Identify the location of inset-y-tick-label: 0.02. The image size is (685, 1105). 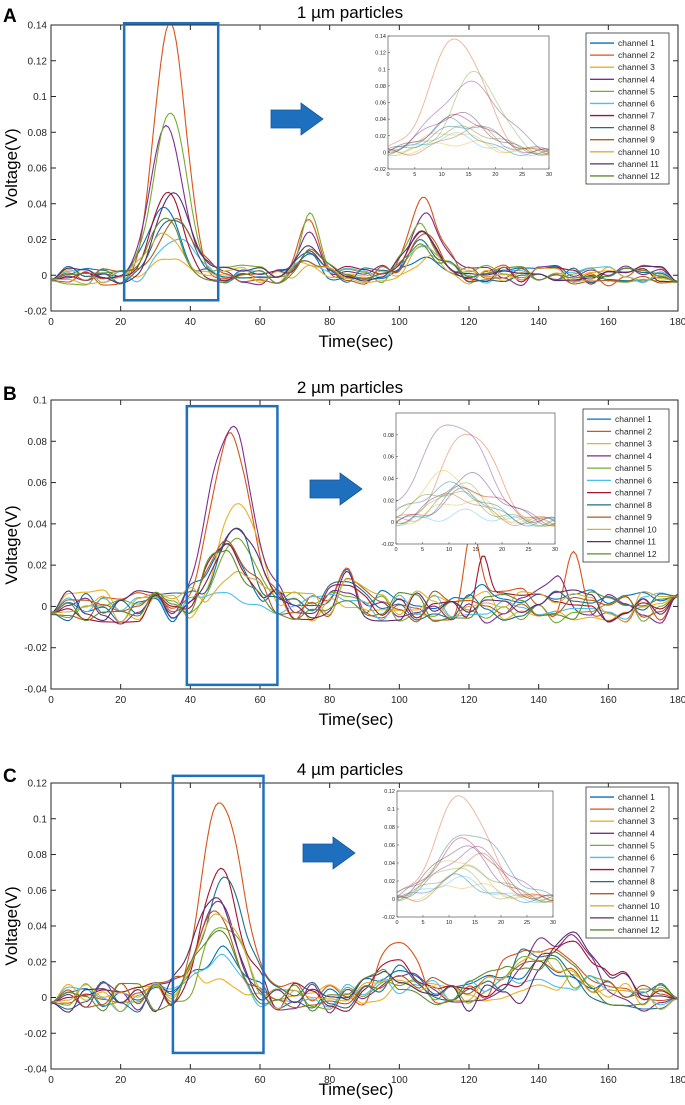
(389, 882).